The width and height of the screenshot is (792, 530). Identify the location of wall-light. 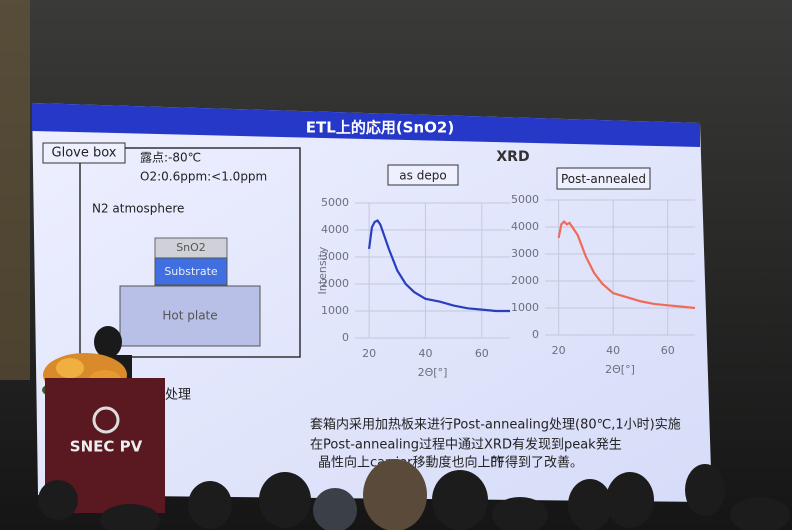
(15, 190).